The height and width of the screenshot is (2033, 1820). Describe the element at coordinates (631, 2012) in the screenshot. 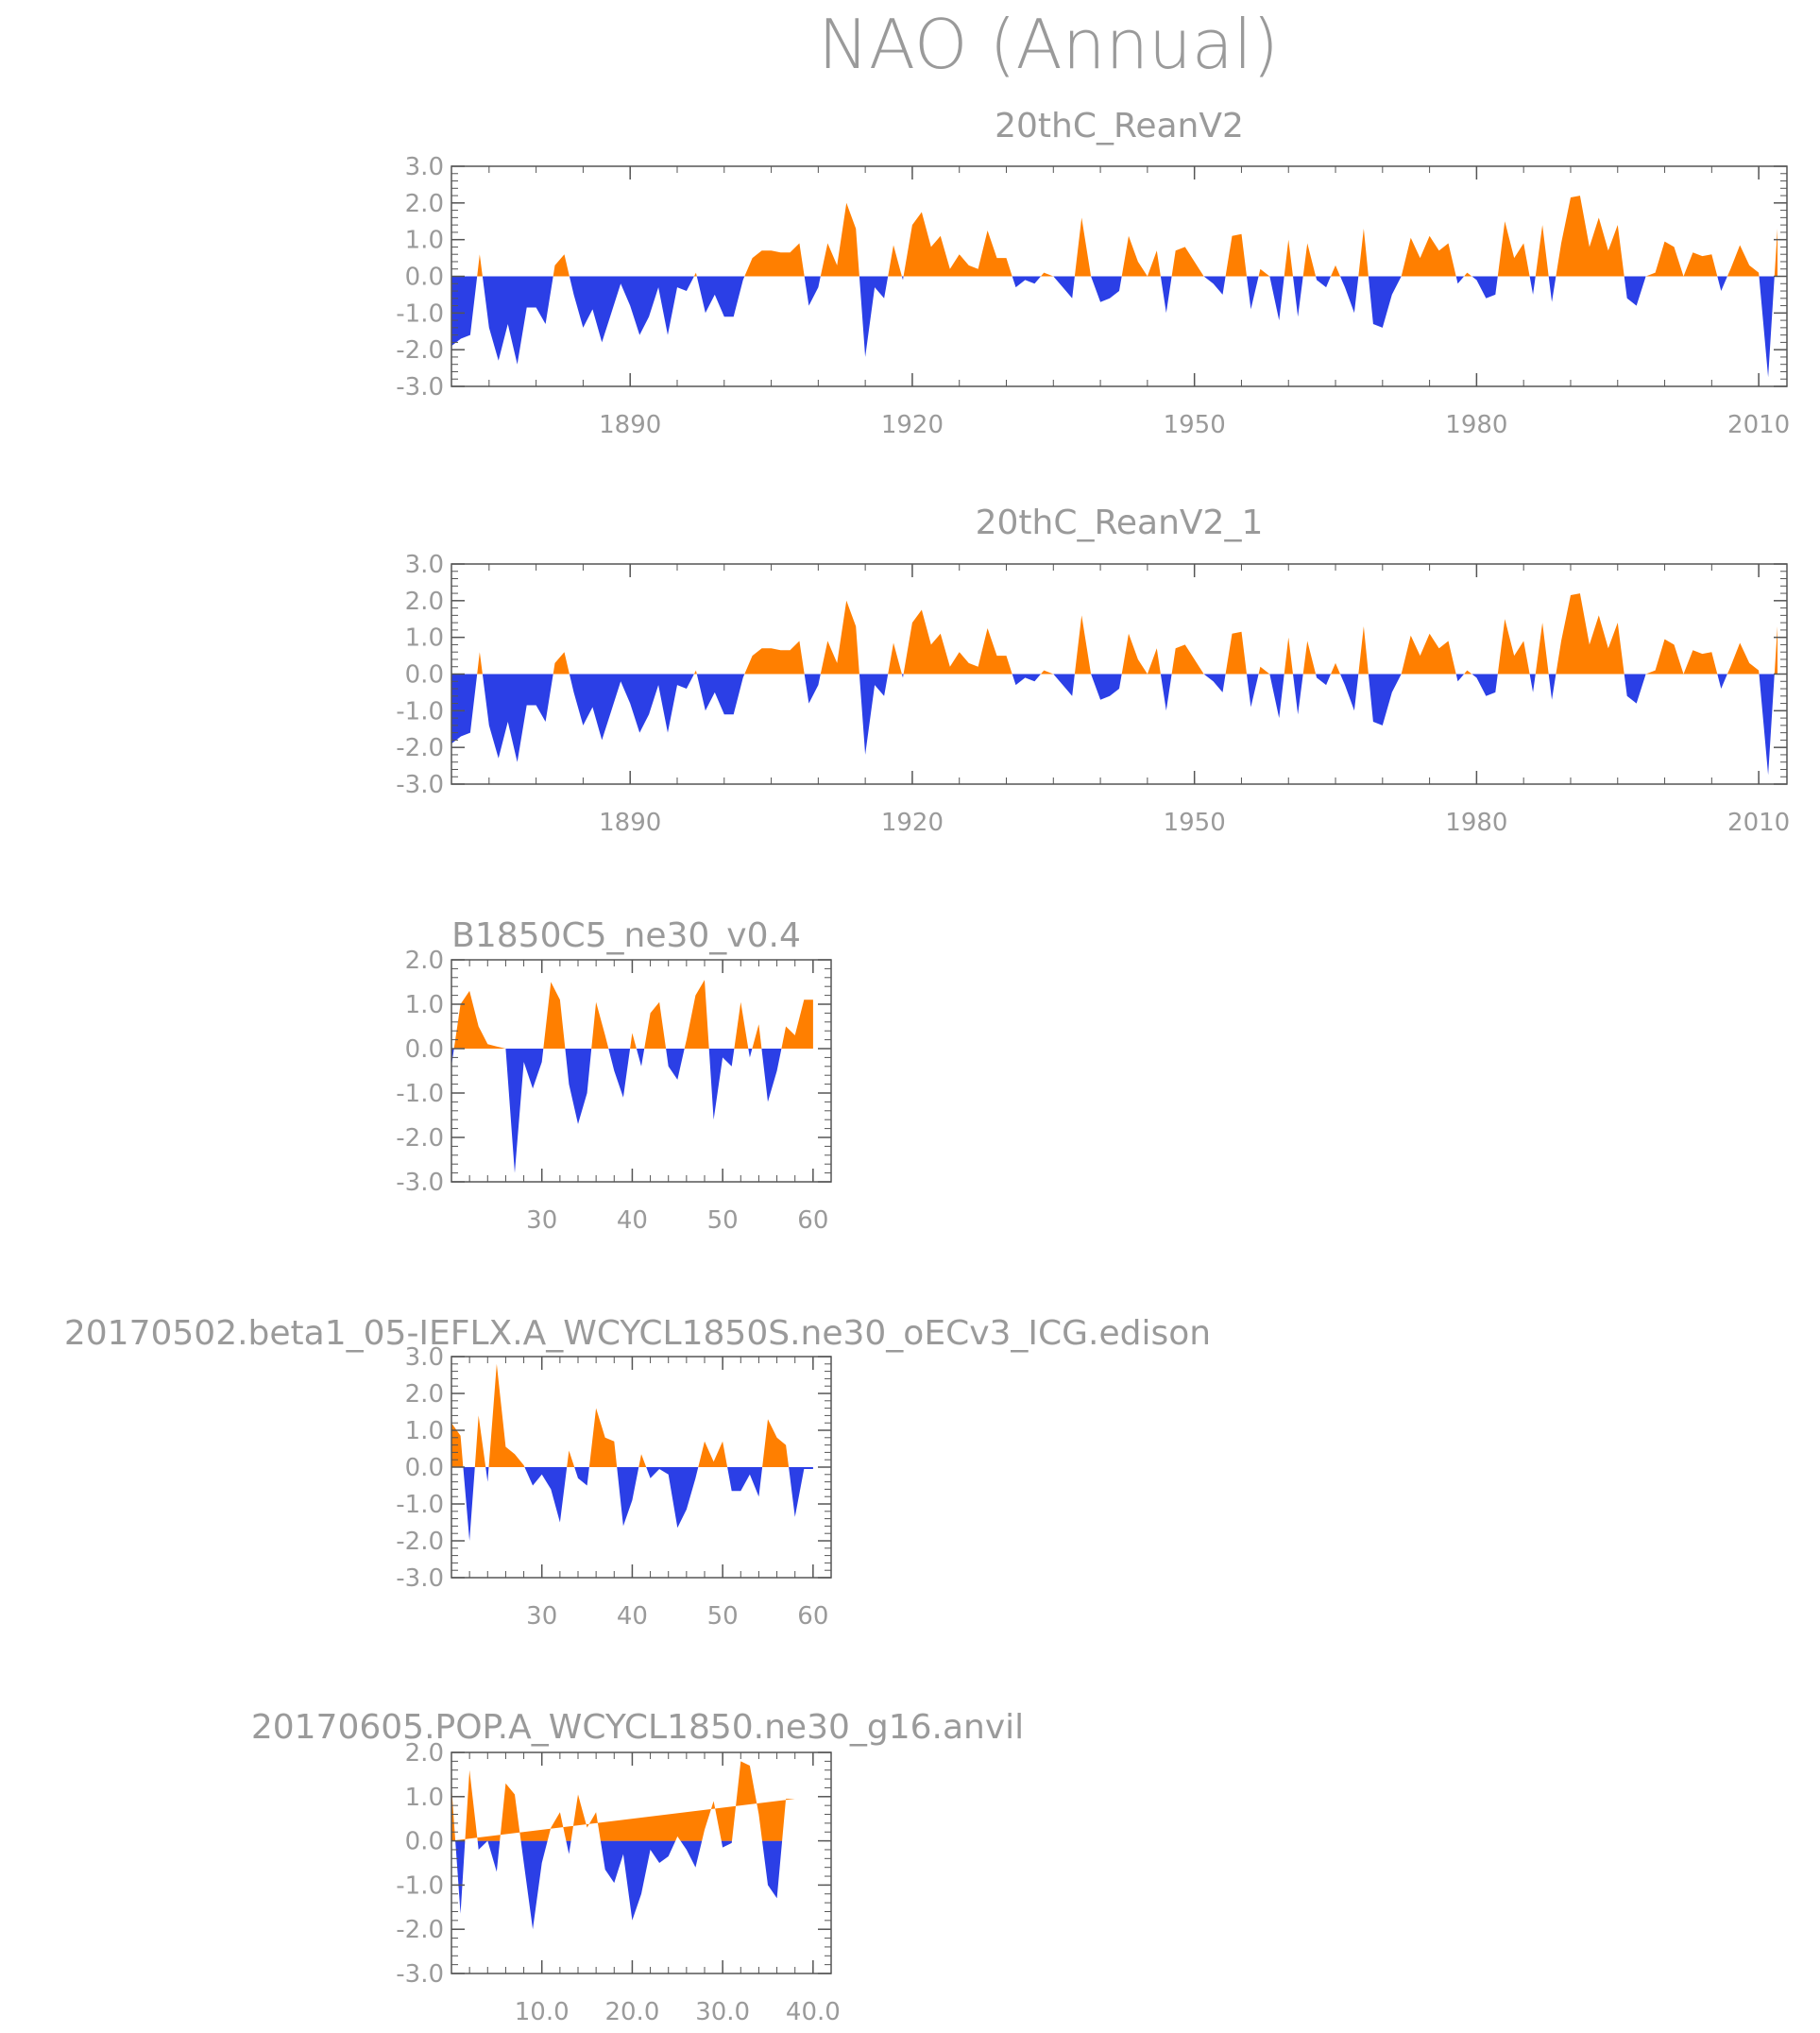

I see `x-tick-label: 20.0` at that location.